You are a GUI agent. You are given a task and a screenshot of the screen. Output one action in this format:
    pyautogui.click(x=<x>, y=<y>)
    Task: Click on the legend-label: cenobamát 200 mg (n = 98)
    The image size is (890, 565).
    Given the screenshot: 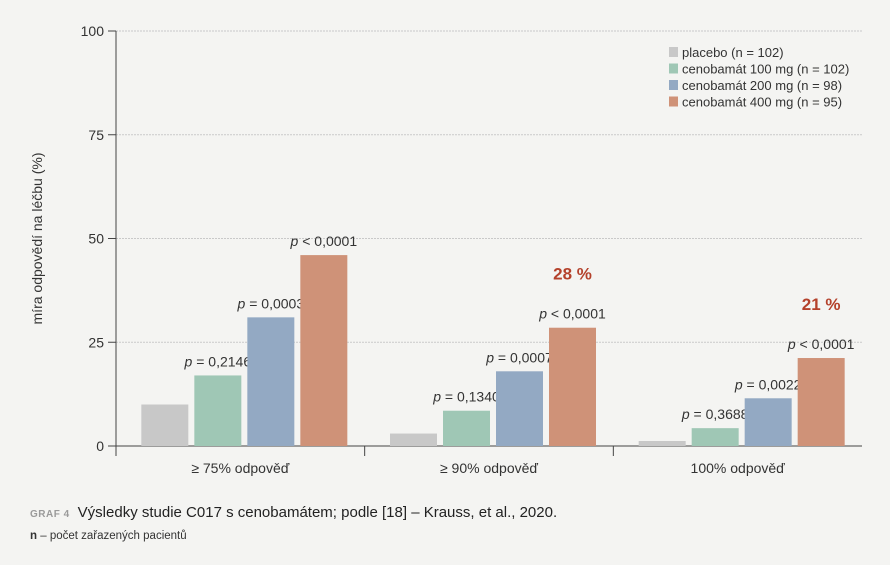 What is the action you would take?
    pyautogui.click(x=762, y=85)
    